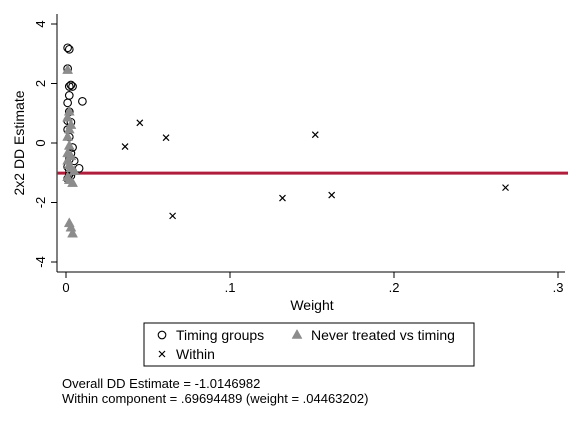  What do you see at coordinates (383, 335) in the screenshot?
I see `legend-label: Never treated vs timing` at bounding box center [383, 335].